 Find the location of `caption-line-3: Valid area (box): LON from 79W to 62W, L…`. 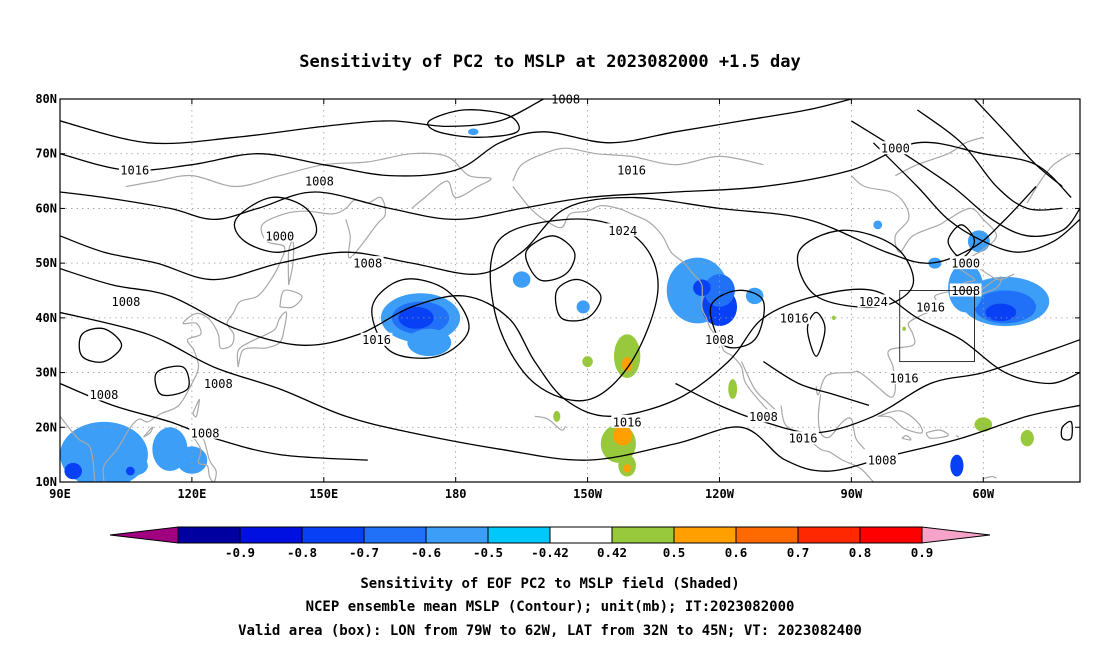

caption-line-3: Valid area (box): LON from 79W to 62W, L… is located at coordinates (550, 631).